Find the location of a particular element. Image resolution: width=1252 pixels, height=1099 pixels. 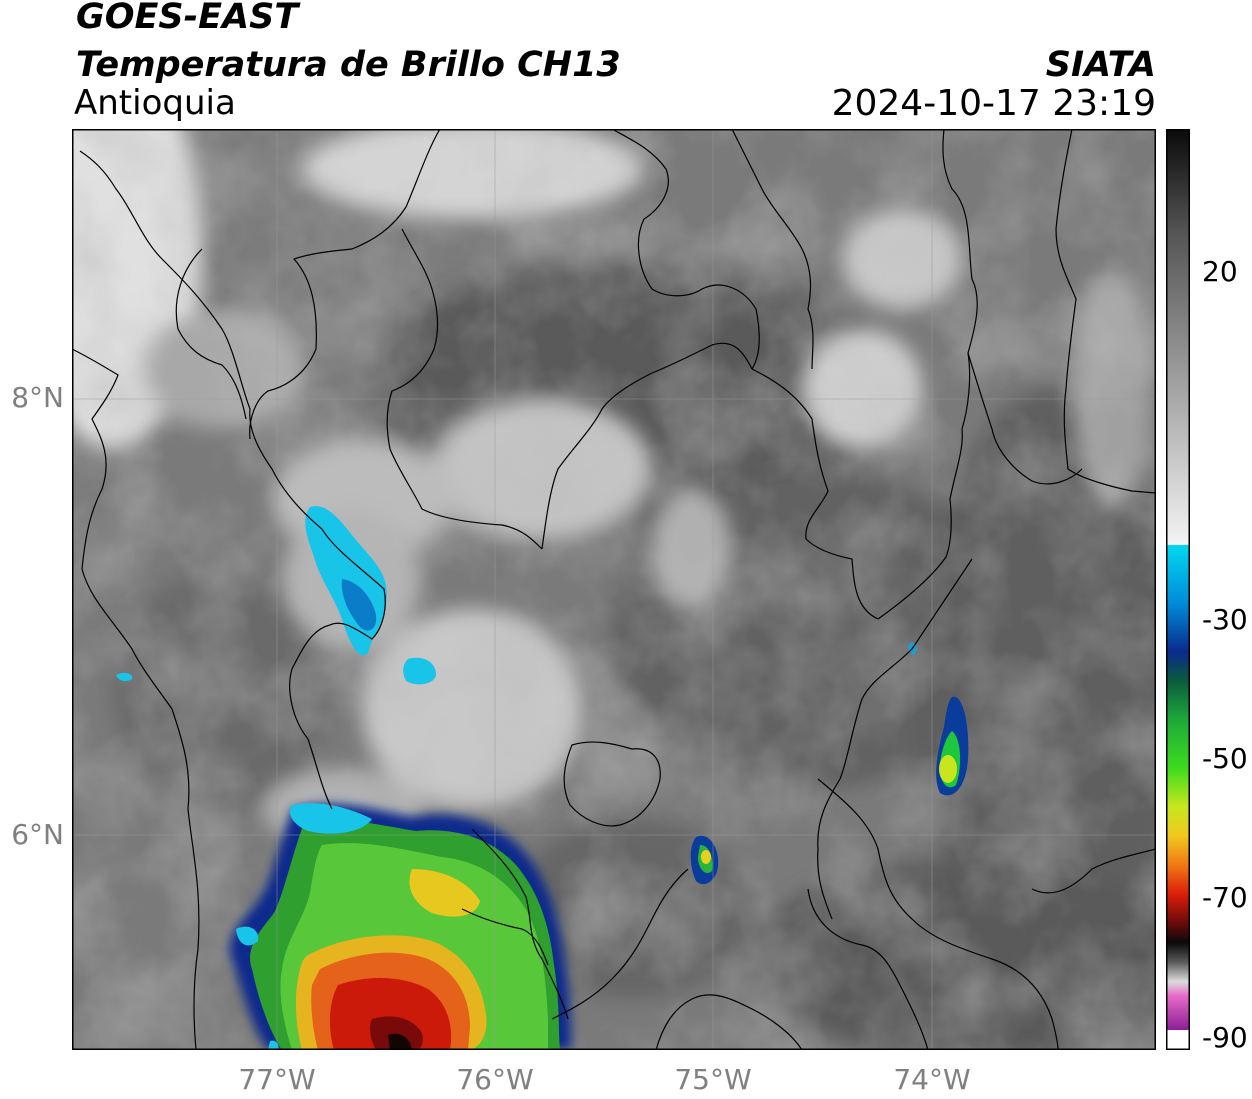

lat-label-8n: 8°N is located at coordinates (37, 397).